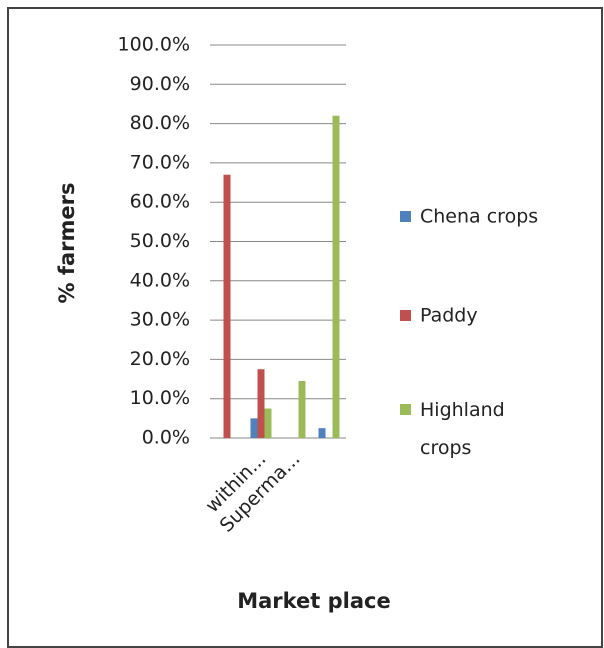  Describe the element at coordinates (449, 316) in the screenshot. I see `legend-label: Paddy` at that location.